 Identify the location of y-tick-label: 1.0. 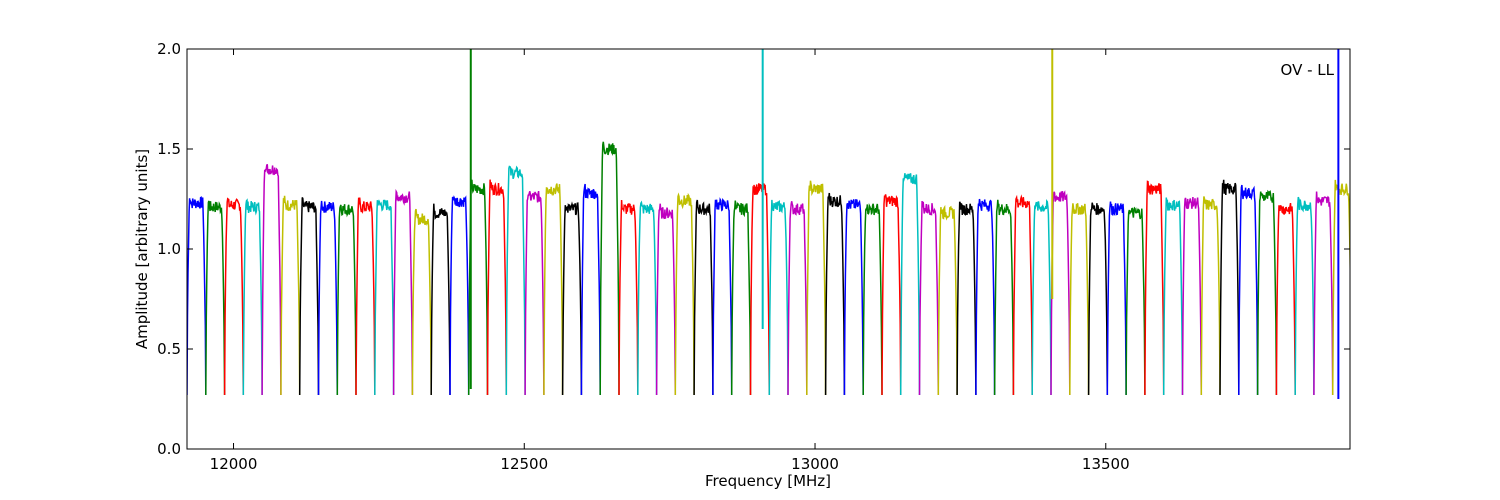
(169, 249).